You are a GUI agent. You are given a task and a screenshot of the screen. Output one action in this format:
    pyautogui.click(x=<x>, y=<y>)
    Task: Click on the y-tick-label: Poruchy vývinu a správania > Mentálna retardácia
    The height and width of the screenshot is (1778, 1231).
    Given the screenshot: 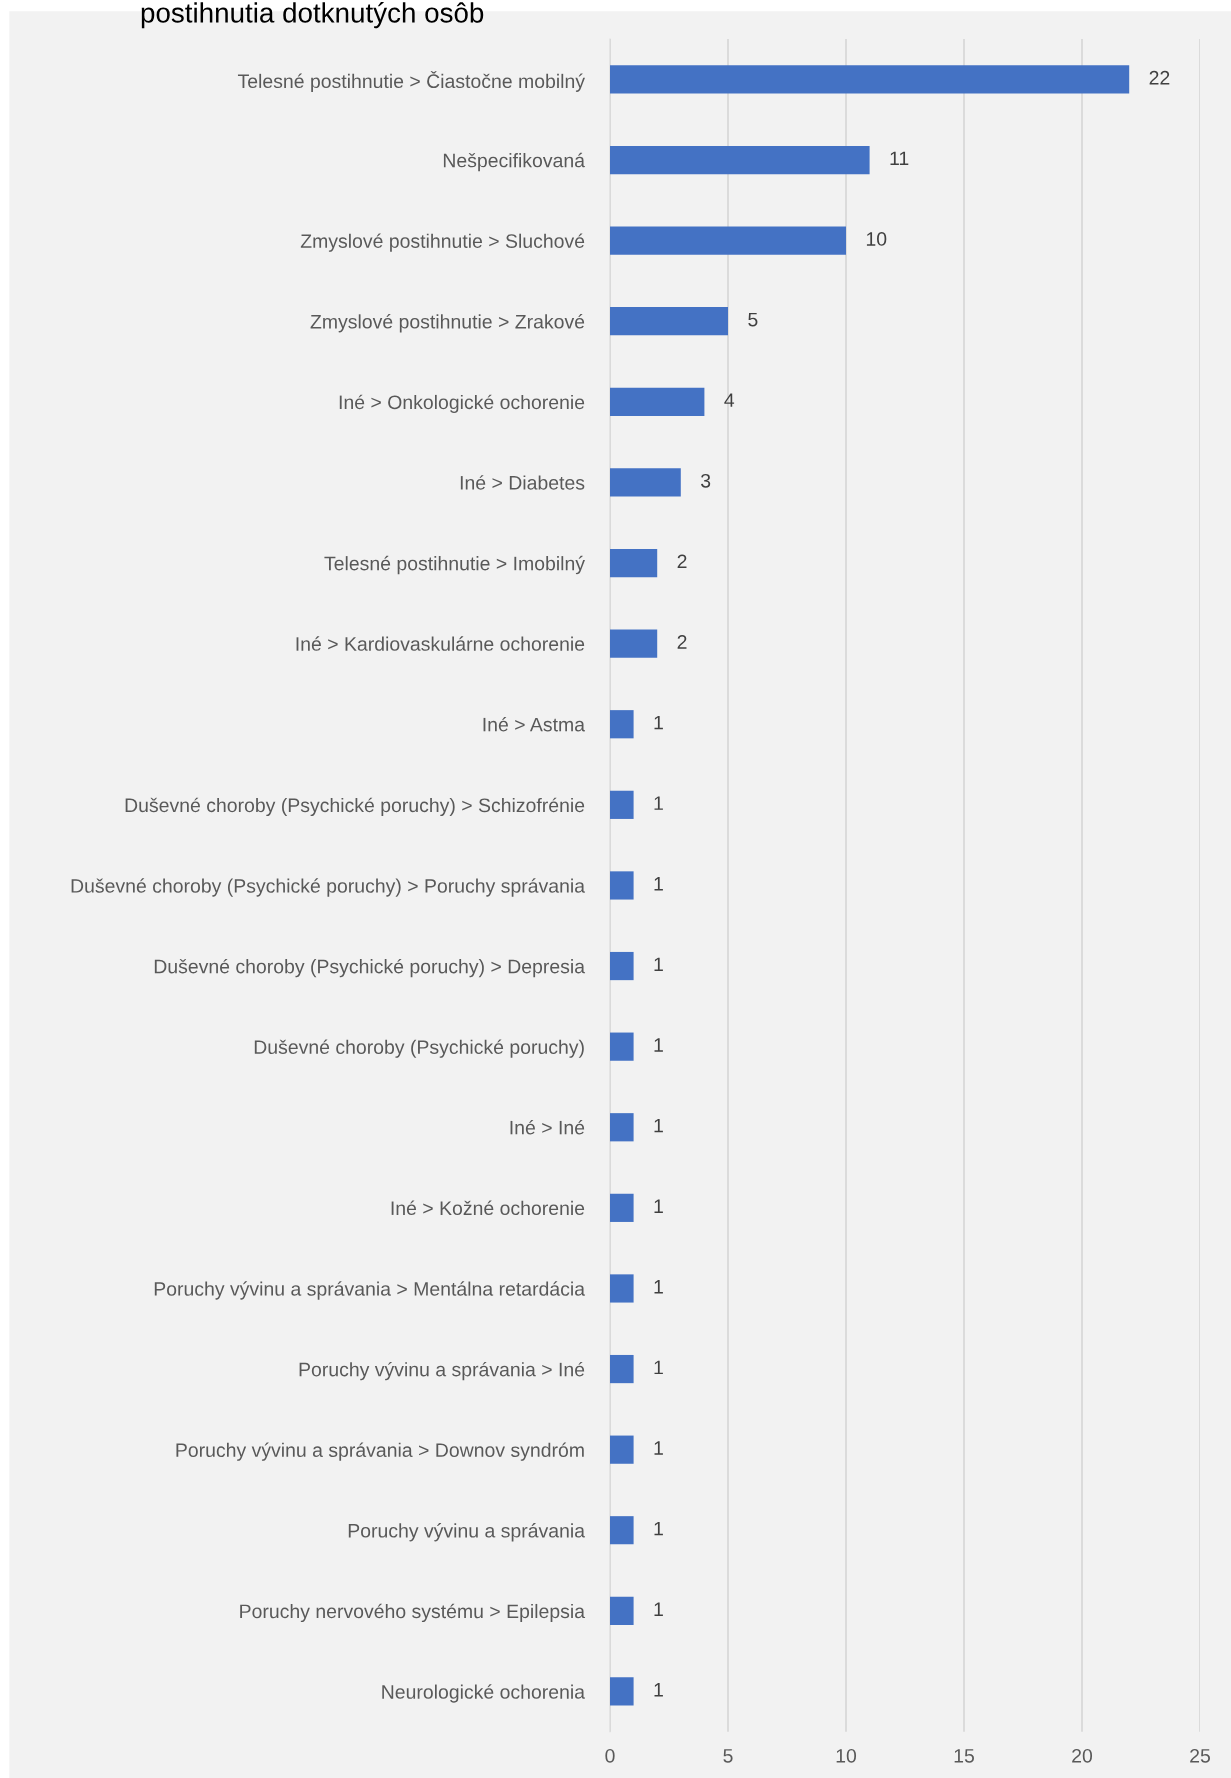 What is the action you would take?
    pyautogui.click(x=370, y=1290)
    